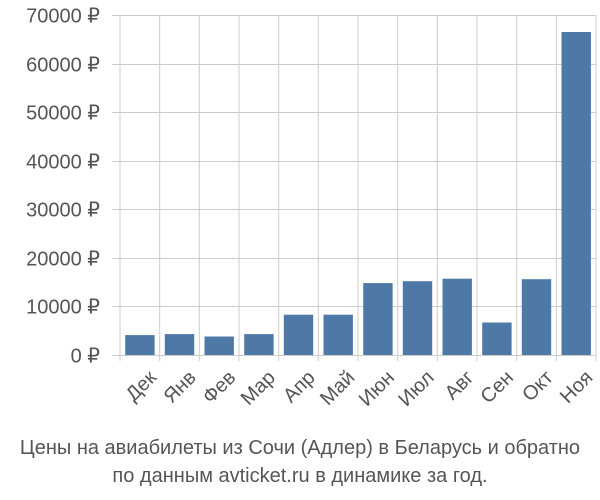 This screenshot has height=500, width=600. Describe the element at coordinates (180, 387) in the screenshot. I see `x-tick-label: Янв` at that location.